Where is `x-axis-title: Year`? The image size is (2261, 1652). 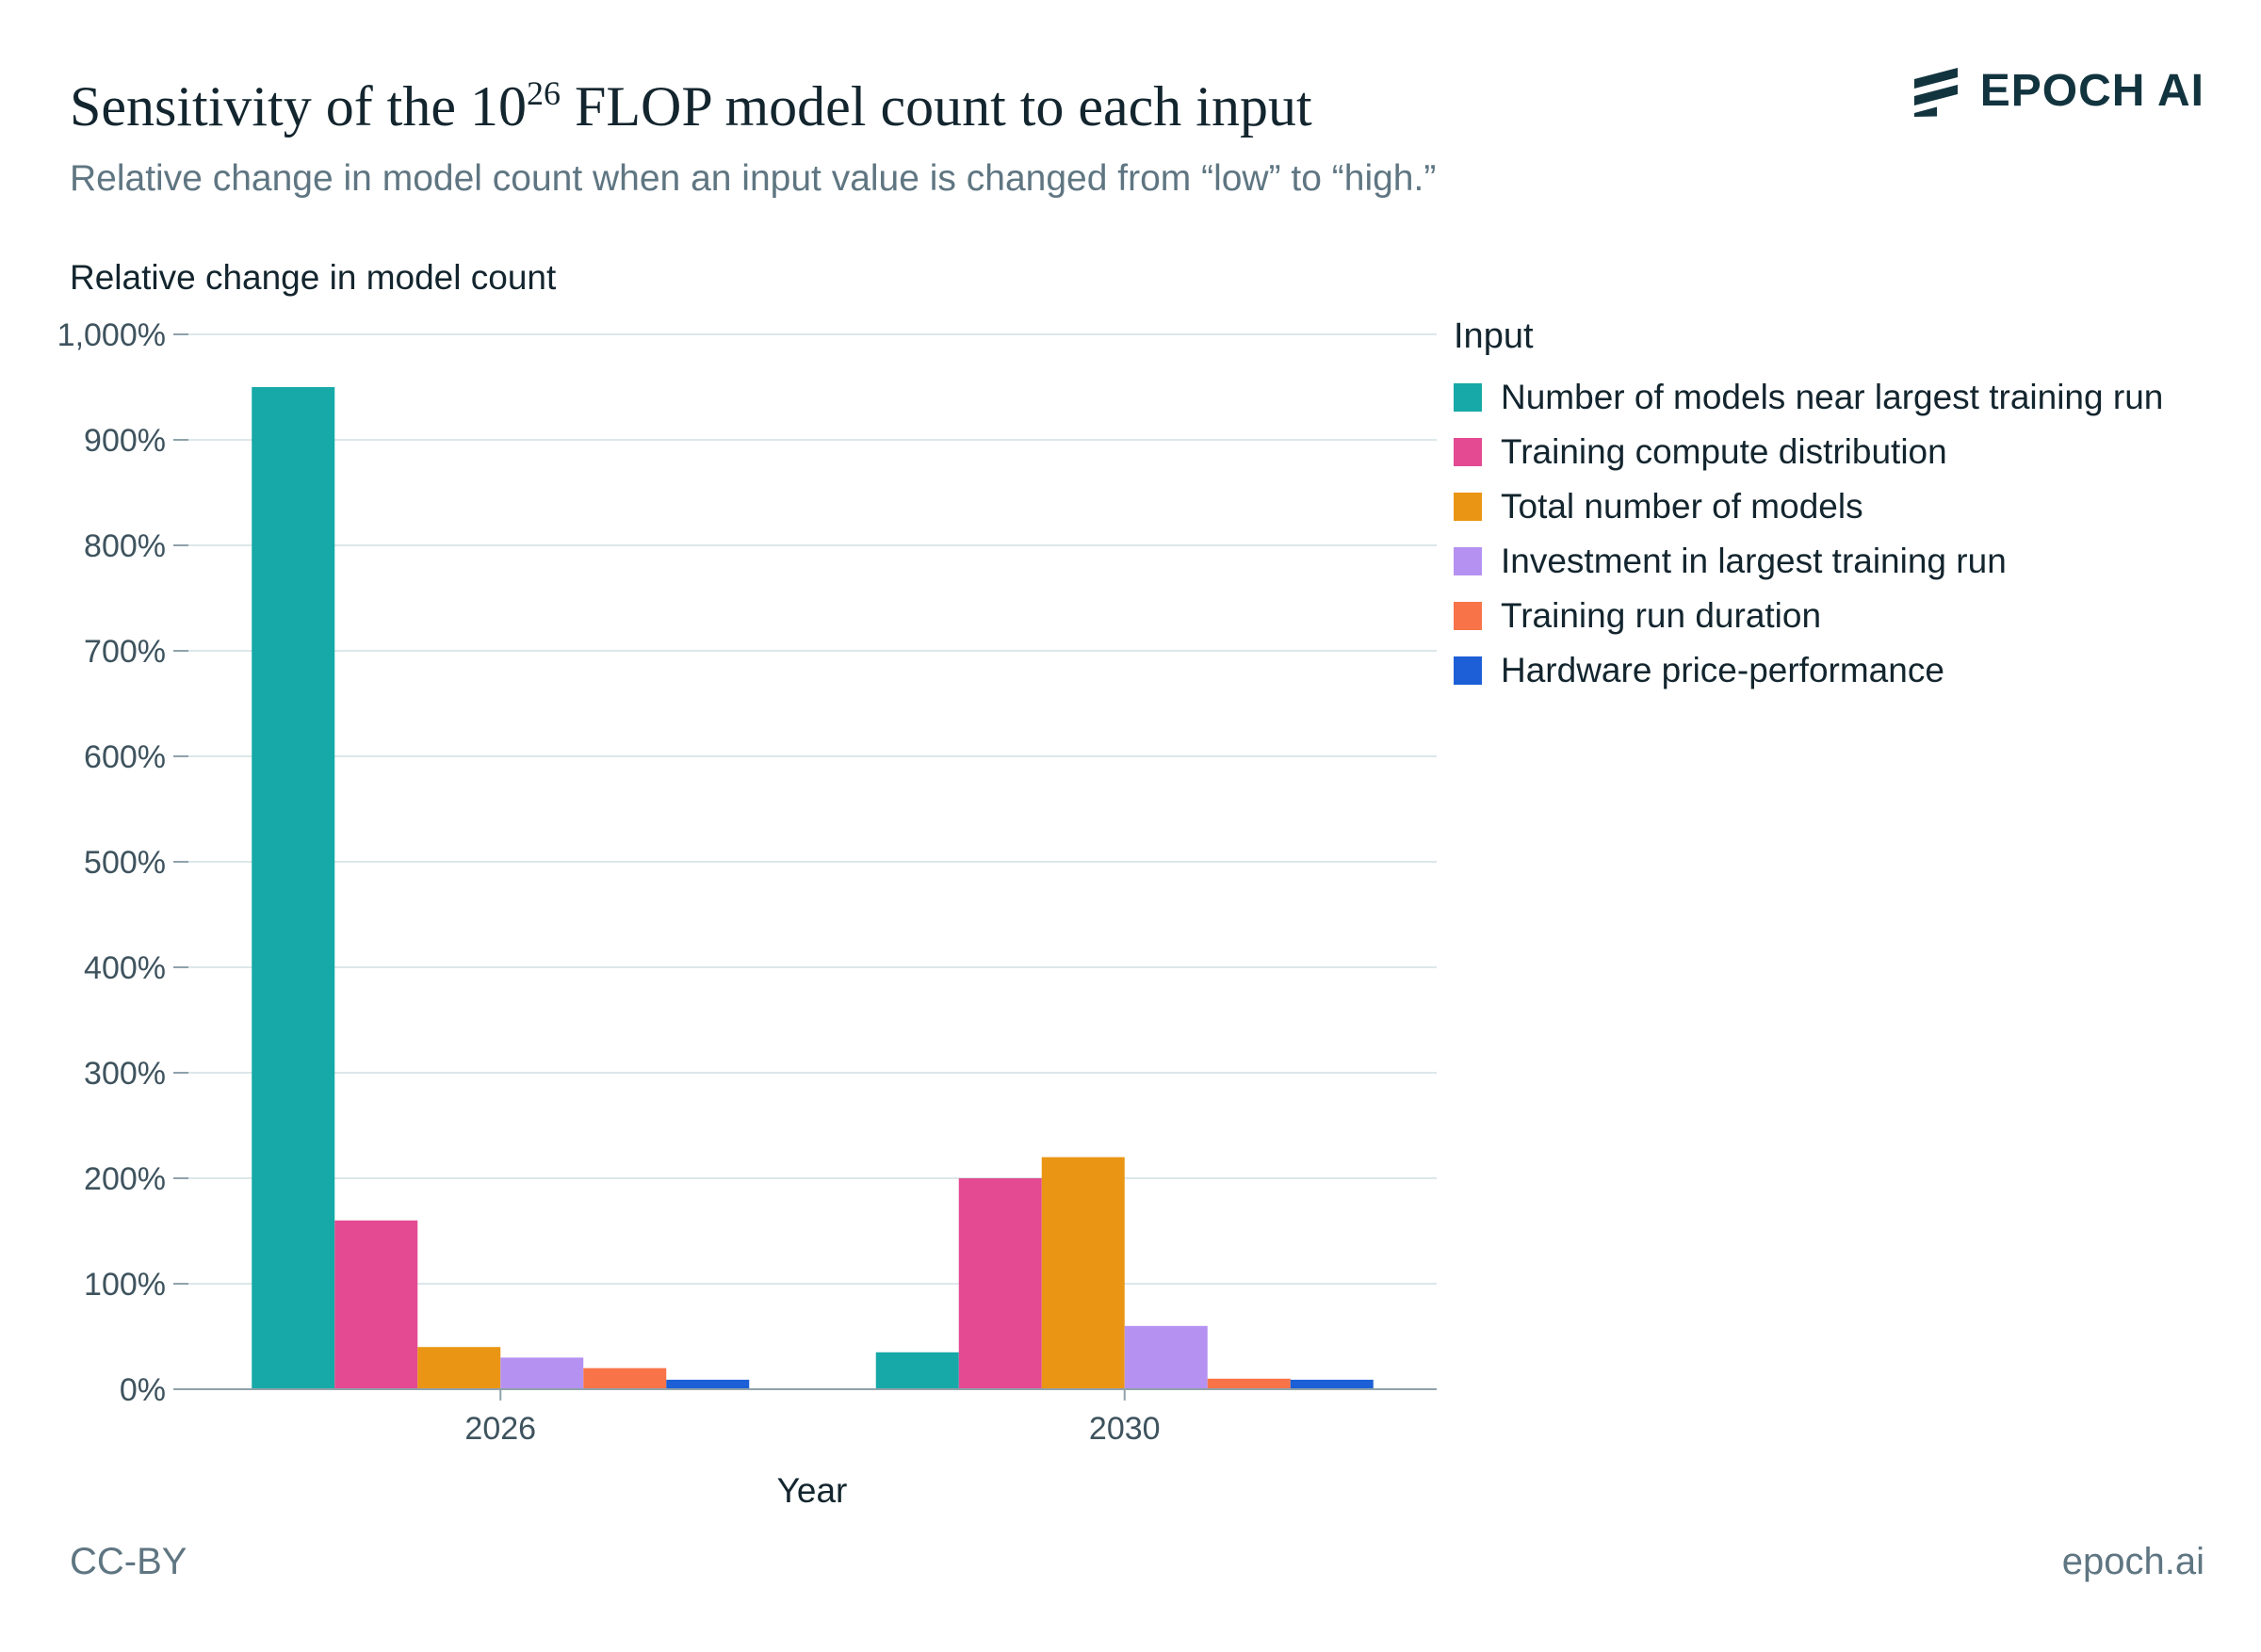 x-axis-title: Year is located at coordinates (812, 1490).